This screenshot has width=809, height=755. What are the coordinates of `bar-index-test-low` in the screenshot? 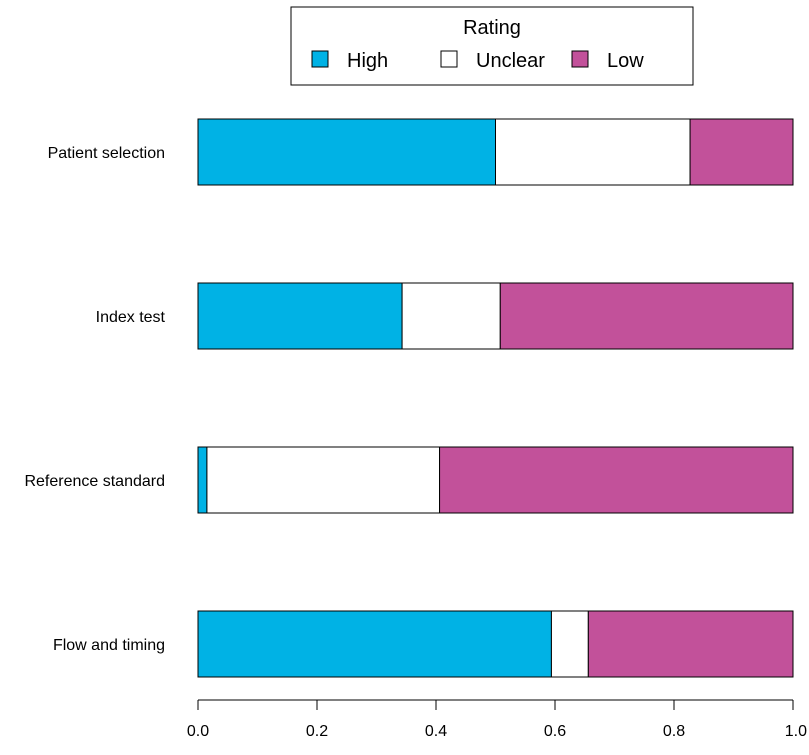 It's located at (646, 316).